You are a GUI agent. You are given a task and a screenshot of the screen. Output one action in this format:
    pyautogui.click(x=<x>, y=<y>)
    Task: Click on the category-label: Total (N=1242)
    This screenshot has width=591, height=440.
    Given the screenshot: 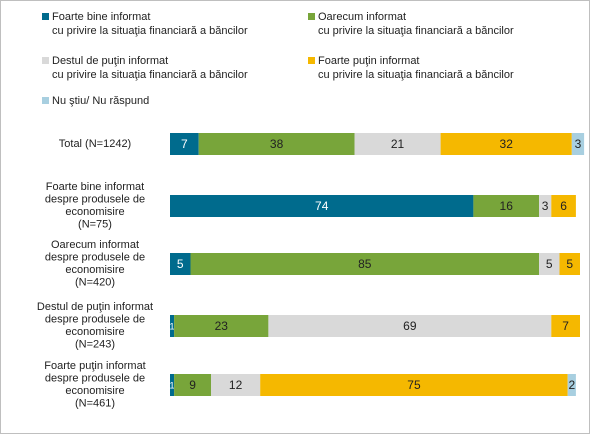 What is the action you would take?
    pyautogui.click(x=95, y=144)
    